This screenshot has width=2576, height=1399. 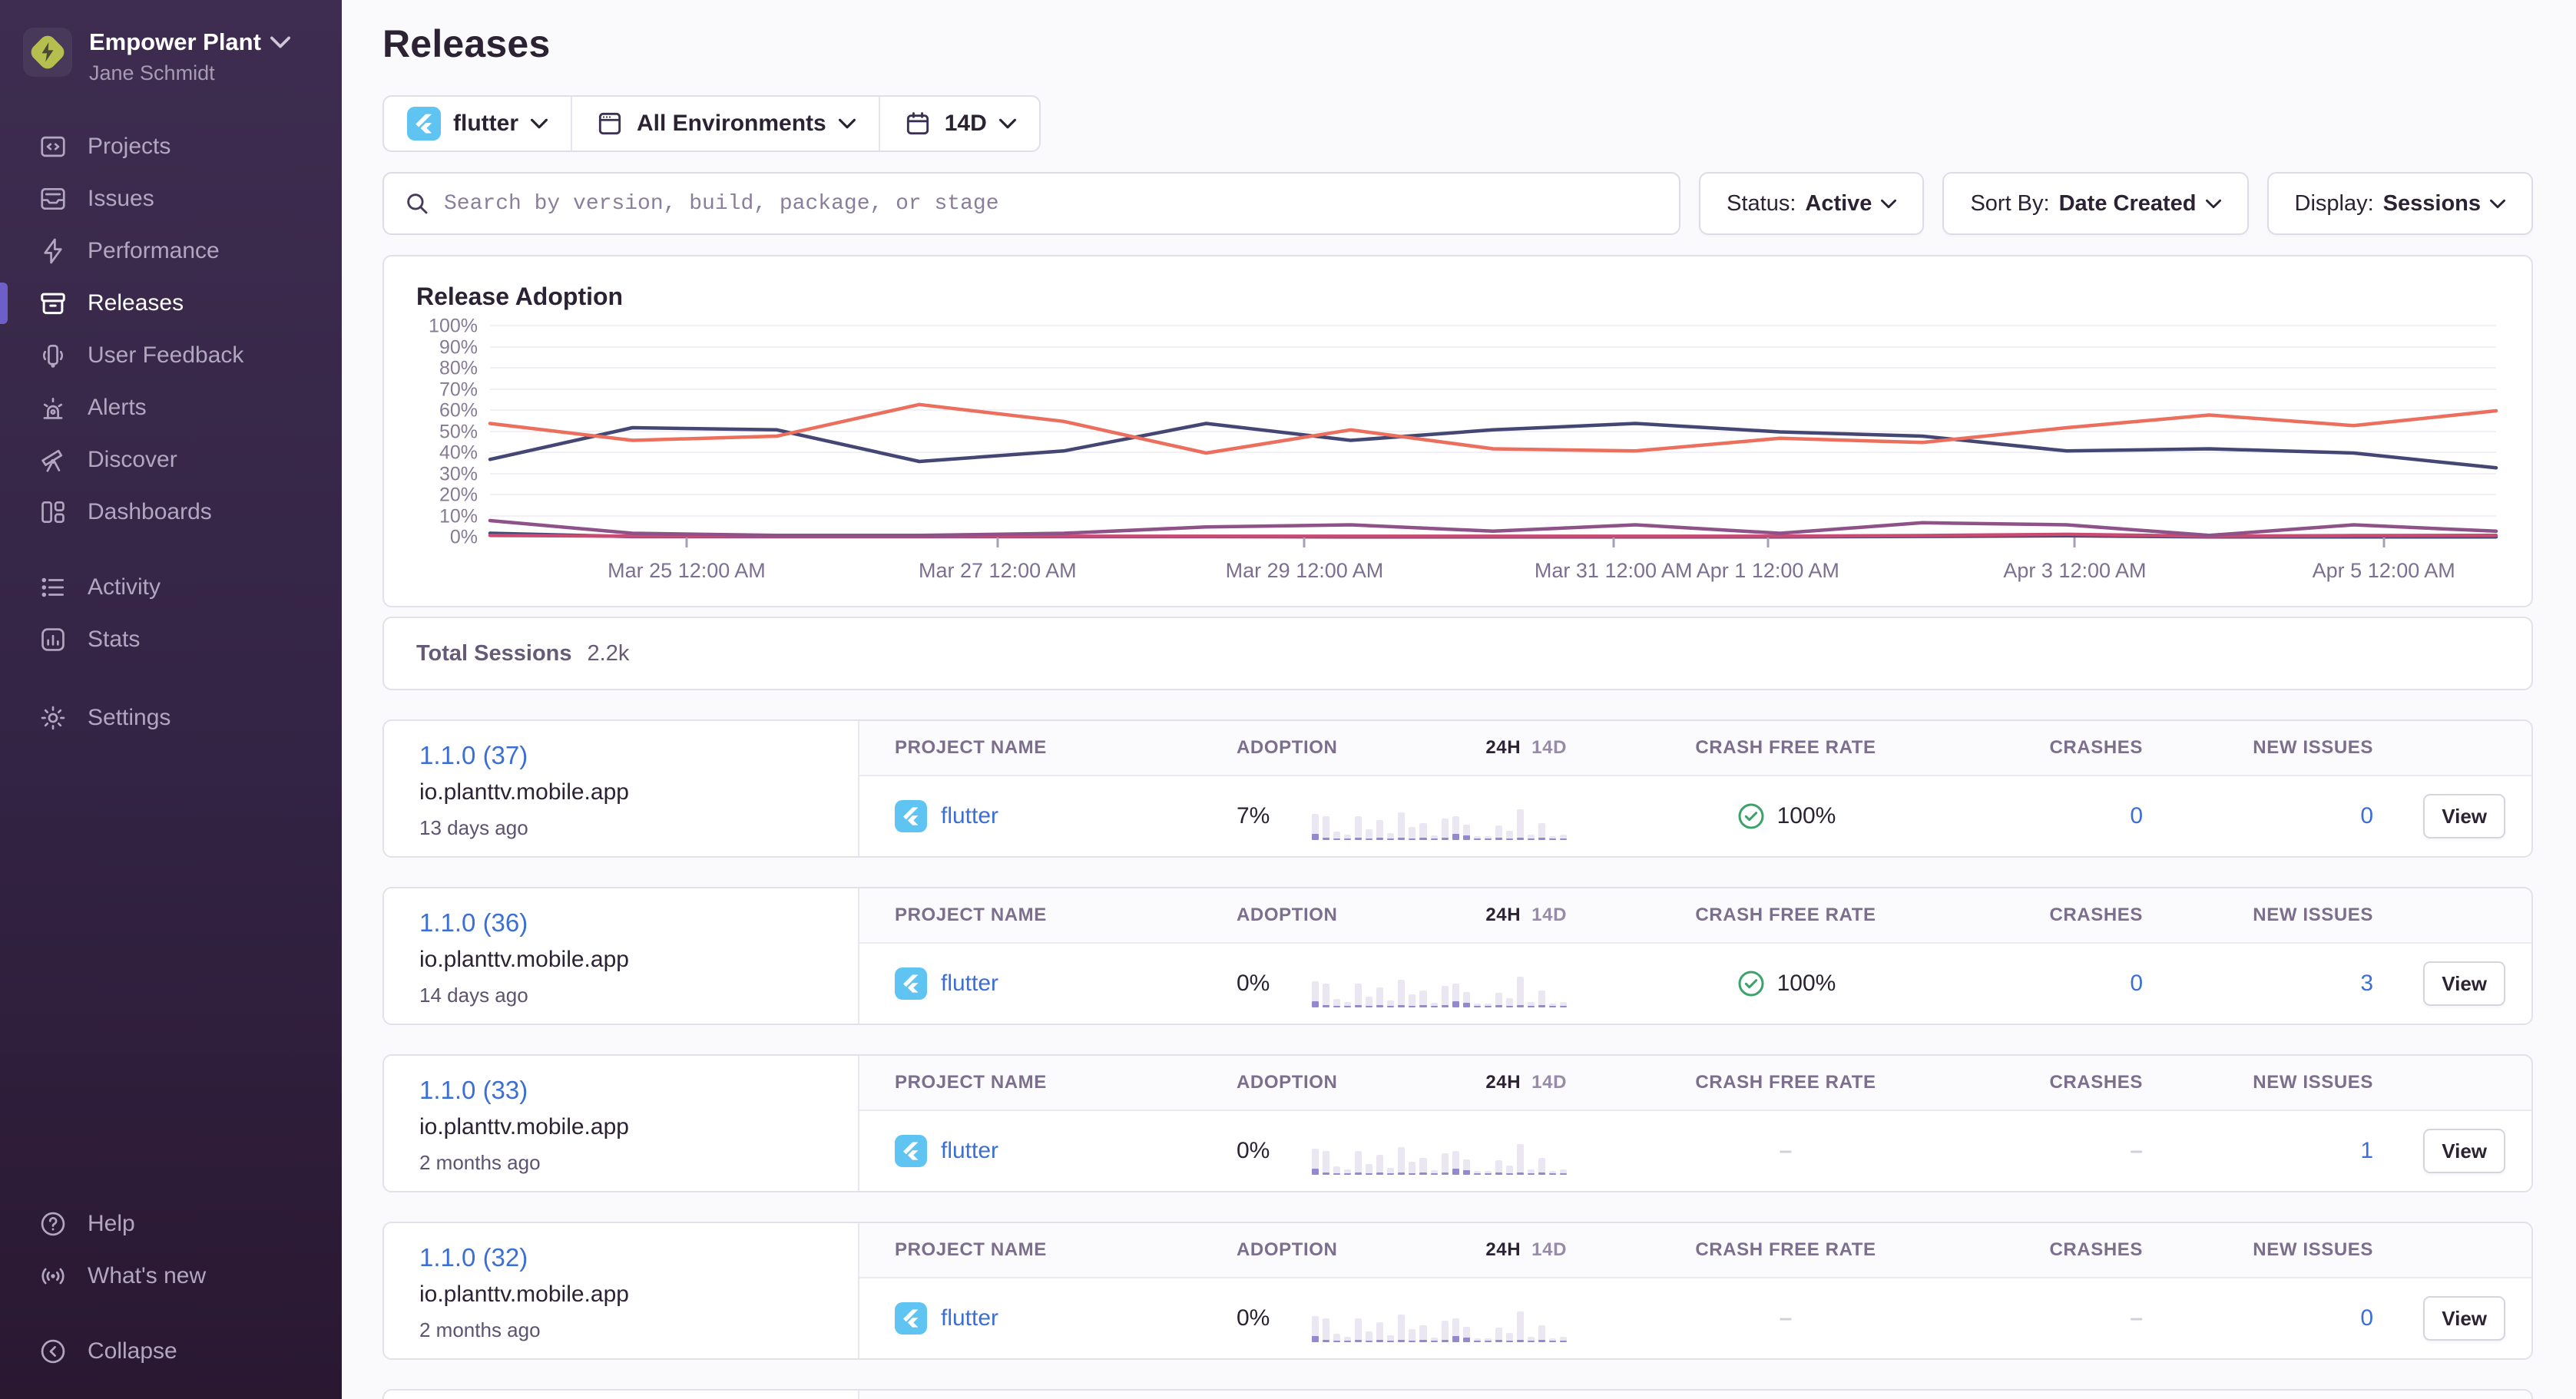 What do you see at coordinates (166, 355) in the screenshot?
I see `sidebar-item-label: User Feedback` at bounding box center [166, 355].